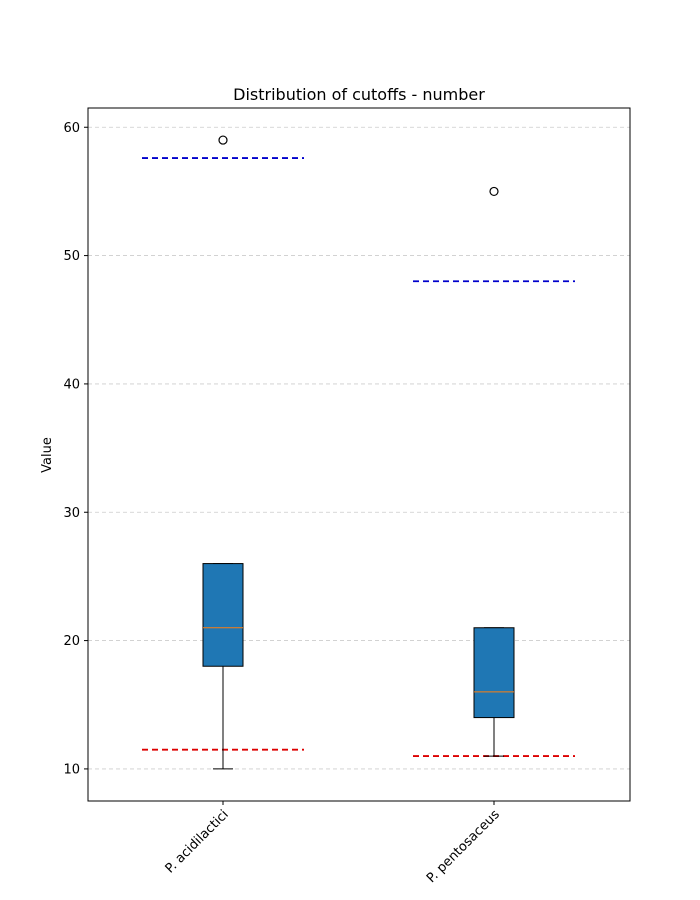  What do you see at coordinates (71, 513) in the screenshot?
I see `y-tick-label: 30` at bounding box center [71, 513].